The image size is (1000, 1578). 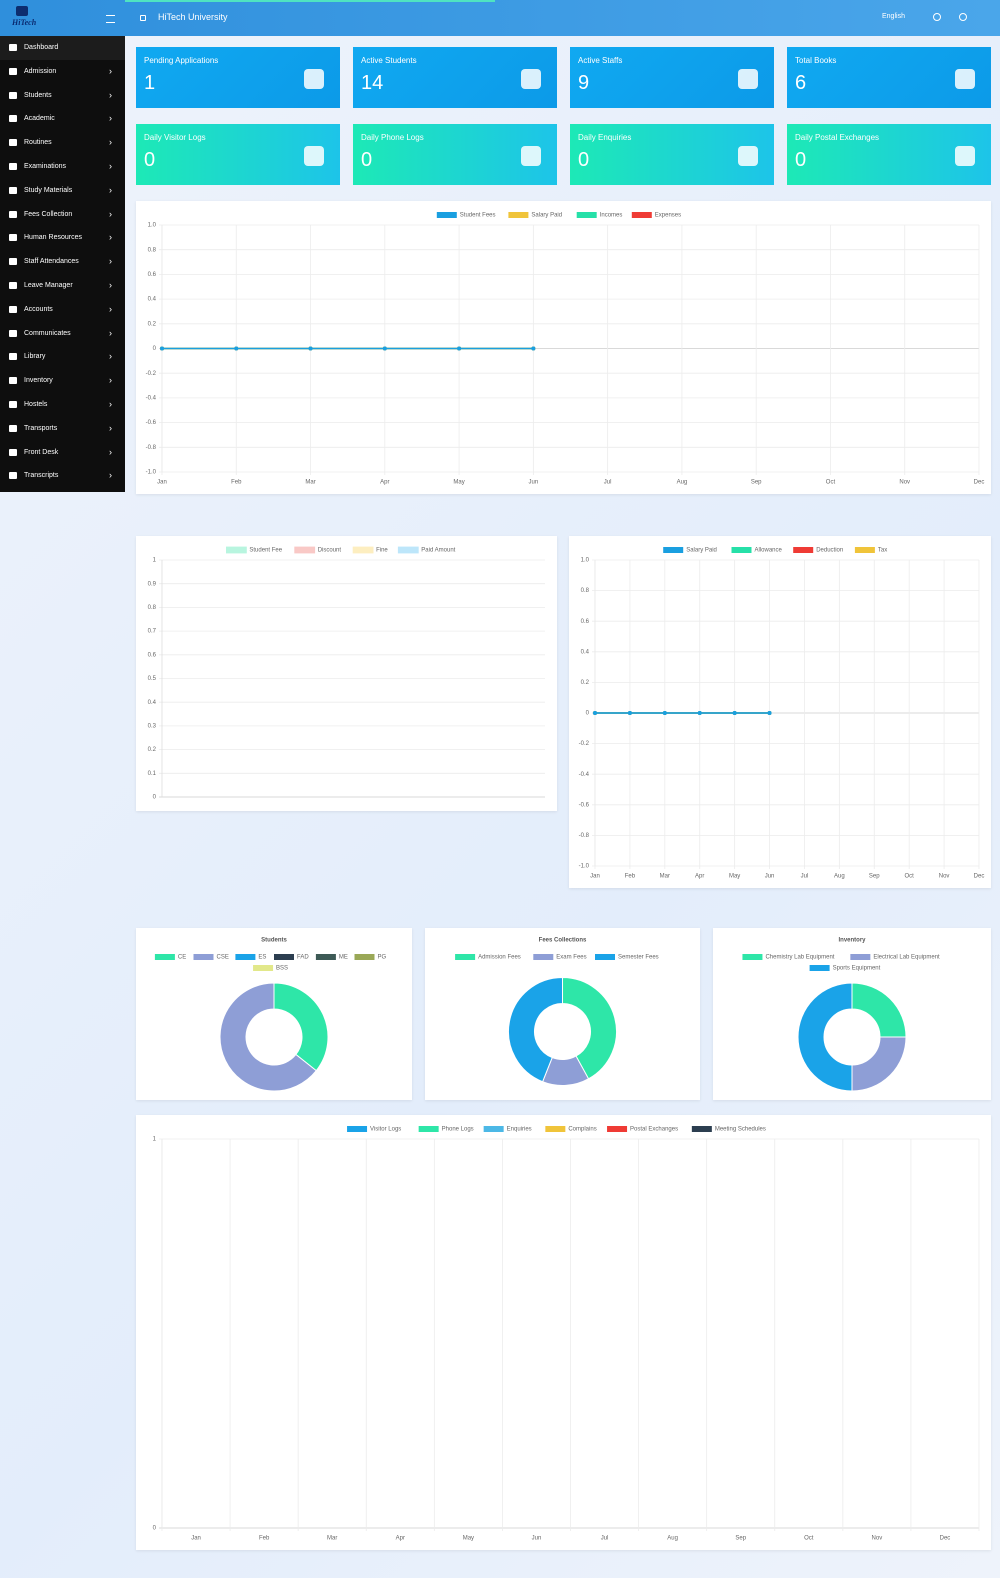 I want to click on menu-item: Staff Attendances ›, so click(x=62, y=262).